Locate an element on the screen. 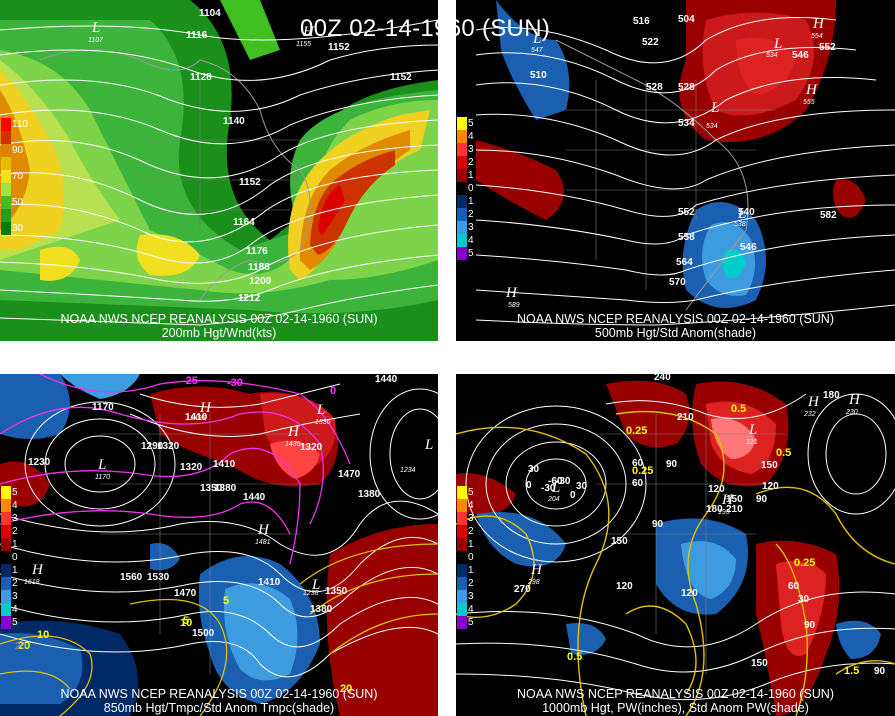  svg-text: 558 is located at coordinates (686, 237).